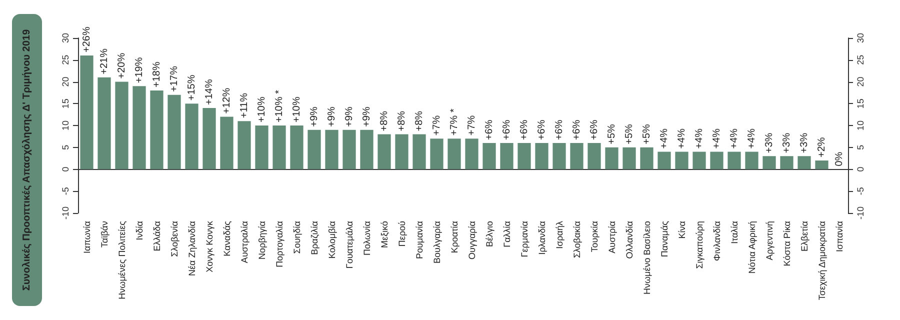 The height and width of the screenshot is (320, 900). What do you see at coordinates (209, 92) in the screenshot?
I see `data-label: +14%` at bounding box center [209, 92].